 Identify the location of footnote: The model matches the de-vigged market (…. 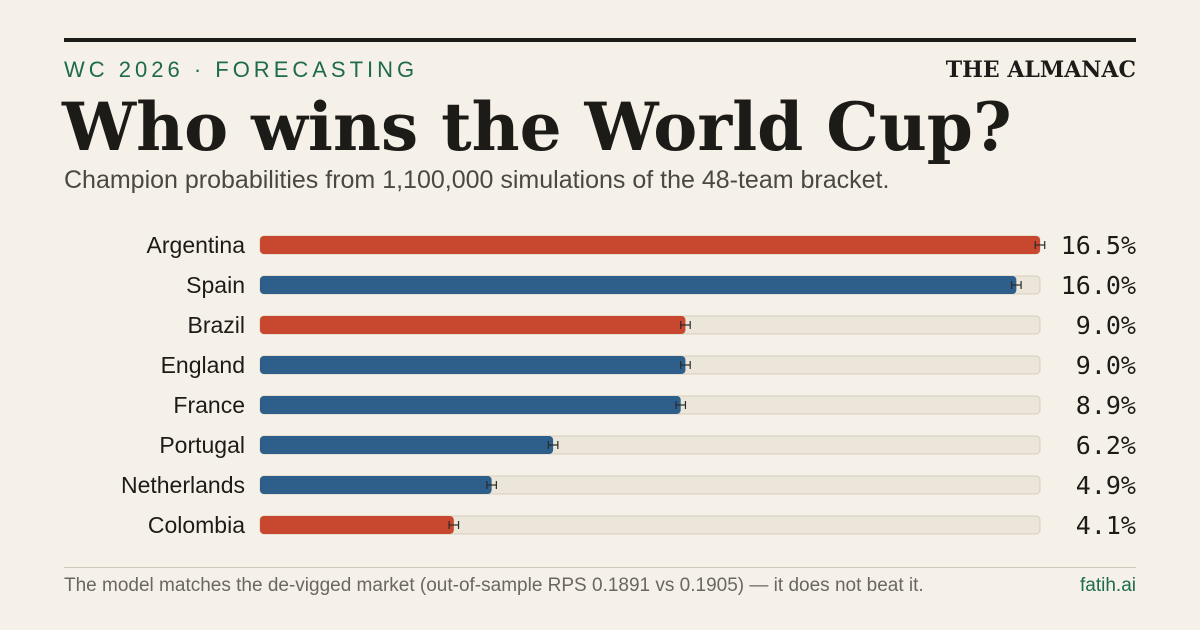
(494, 585).